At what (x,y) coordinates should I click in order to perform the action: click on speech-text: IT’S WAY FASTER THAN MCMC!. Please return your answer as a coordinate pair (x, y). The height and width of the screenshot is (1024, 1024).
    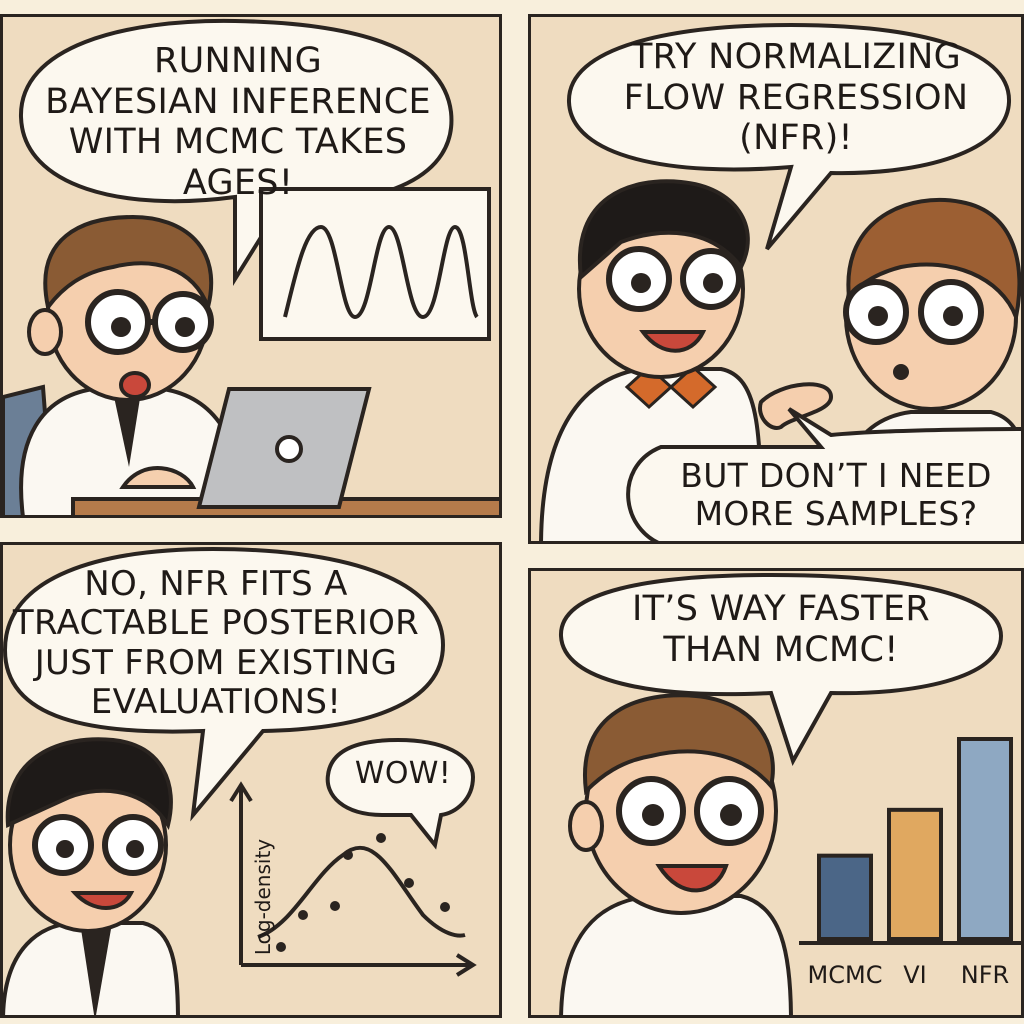
    Looking at the image, I should click on (781, 629).